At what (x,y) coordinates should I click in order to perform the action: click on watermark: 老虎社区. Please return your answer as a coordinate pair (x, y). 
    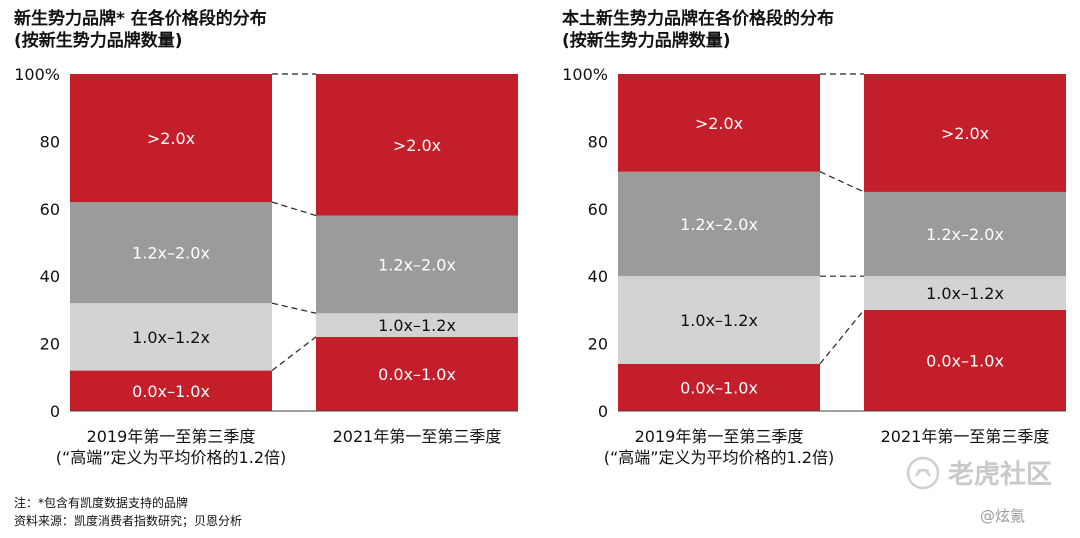
    Looking at the image, I should click on (979, 472).